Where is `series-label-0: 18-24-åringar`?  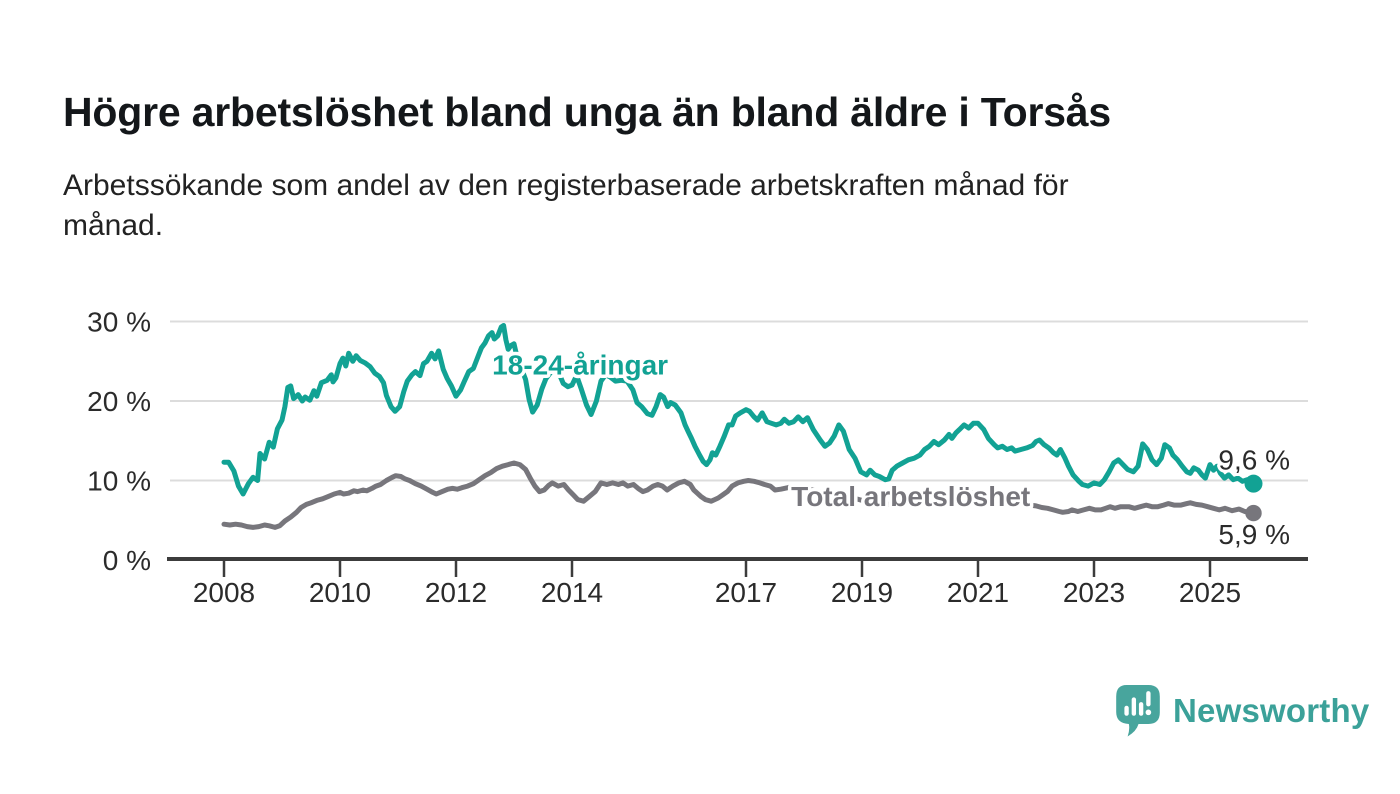
series-label-0: 18-24-åringar is located at coordinates (580, 364).